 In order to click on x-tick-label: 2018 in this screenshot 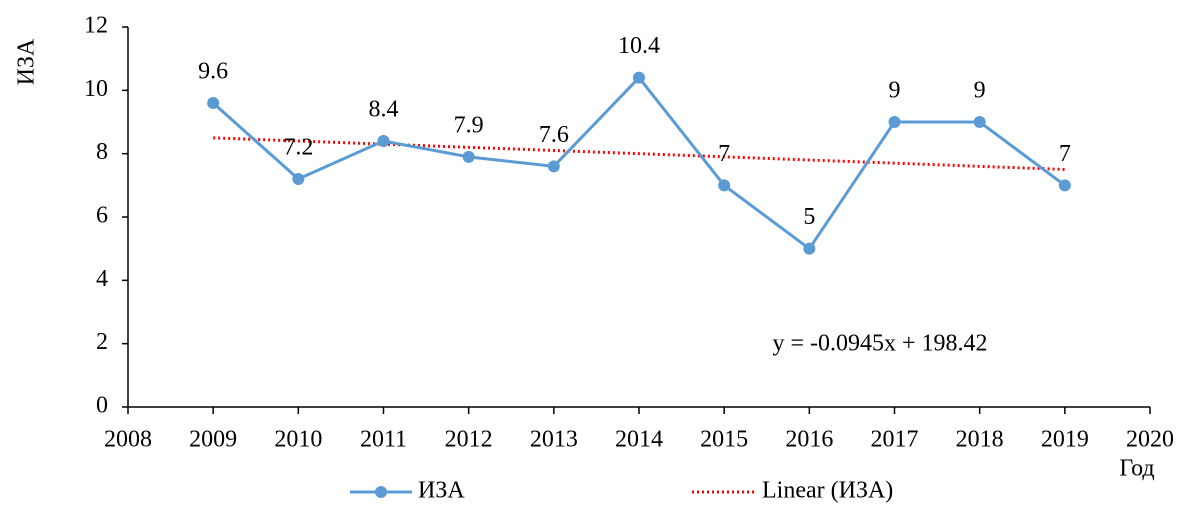, I will do `click(980, 440)`.